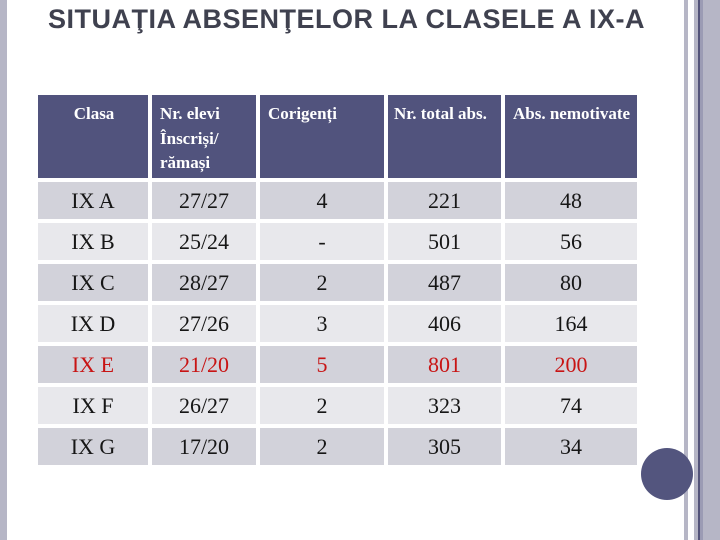 The height and width of the screenshot is (540, 720). Describe the element at coordinates (3, 270) in the screenshot. I see `left-border-stripe` at that location.